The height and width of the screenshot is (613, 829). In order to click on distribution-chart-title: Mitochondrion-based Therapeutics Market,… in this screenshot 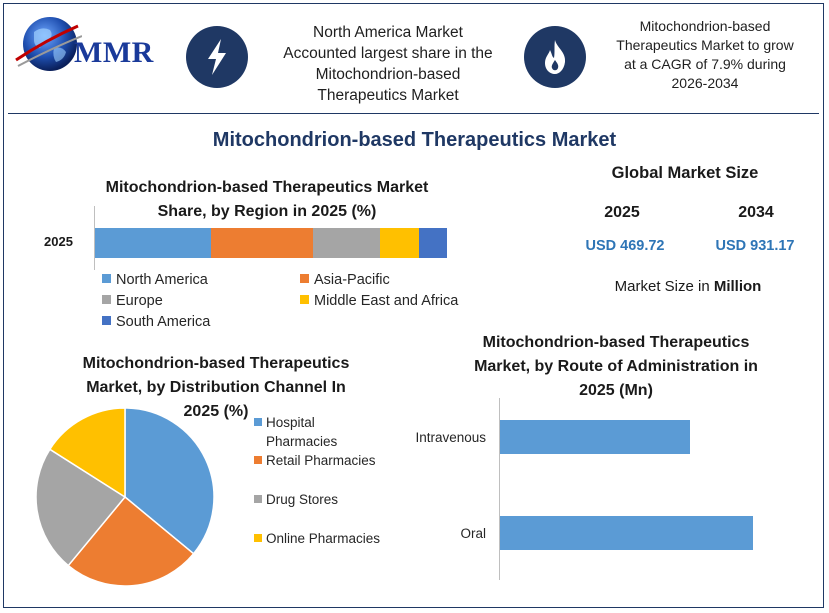, I will do `click(216, 388)`.